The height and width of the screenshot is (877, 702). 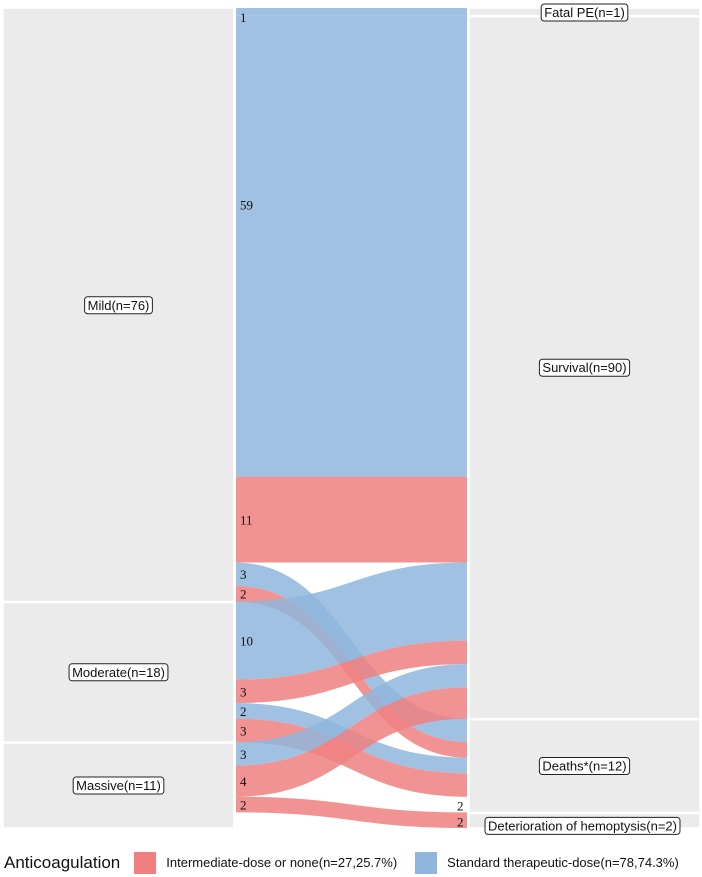 What do you see at coordinates (351, 621) in the screenshot?
I see `flow-moderate-standard-survival` at bounding box center [351, 621].